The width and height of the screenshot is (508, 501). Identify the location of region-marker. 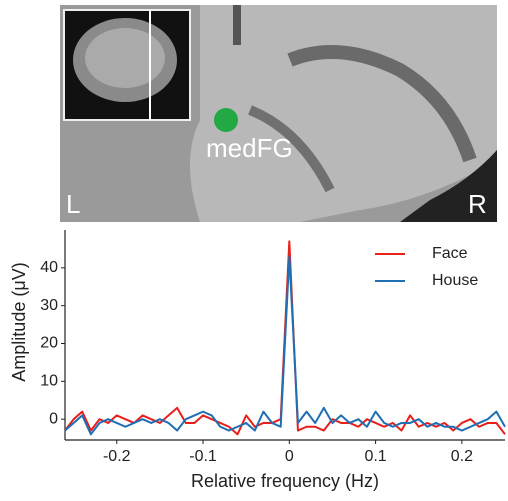
(226, 120).